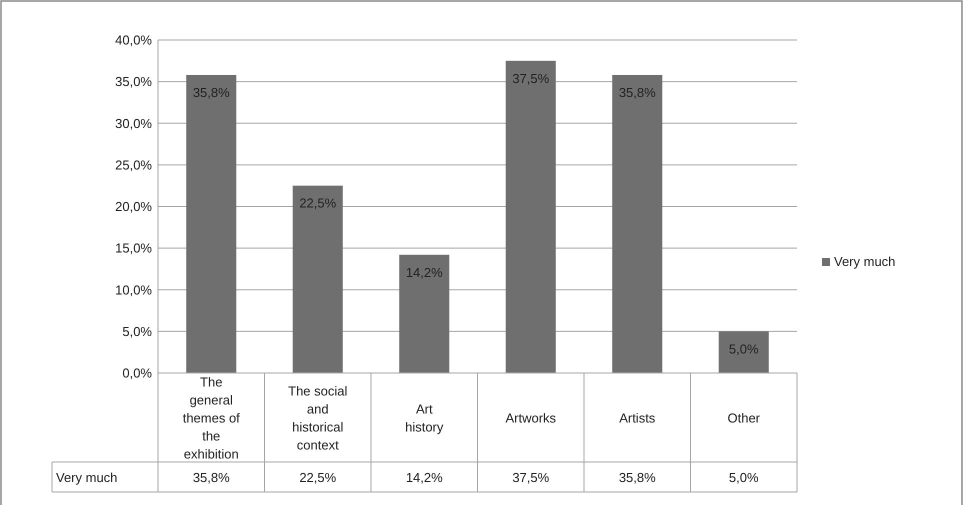  Describe the element at coordinates (133, 290) in the screenshot. I see `y-tick-label: 10,0%` at that location.